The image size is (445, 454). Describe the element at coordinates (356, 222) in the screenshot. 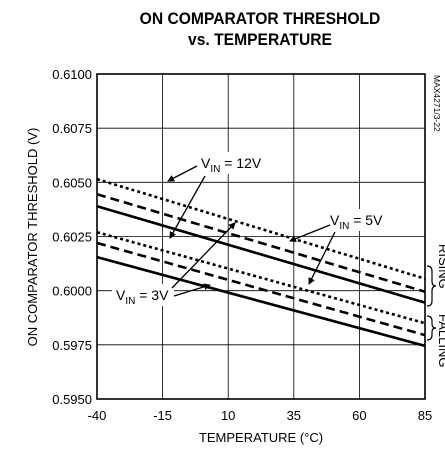

I see `vin5-label: VIN = 5V` at that location.